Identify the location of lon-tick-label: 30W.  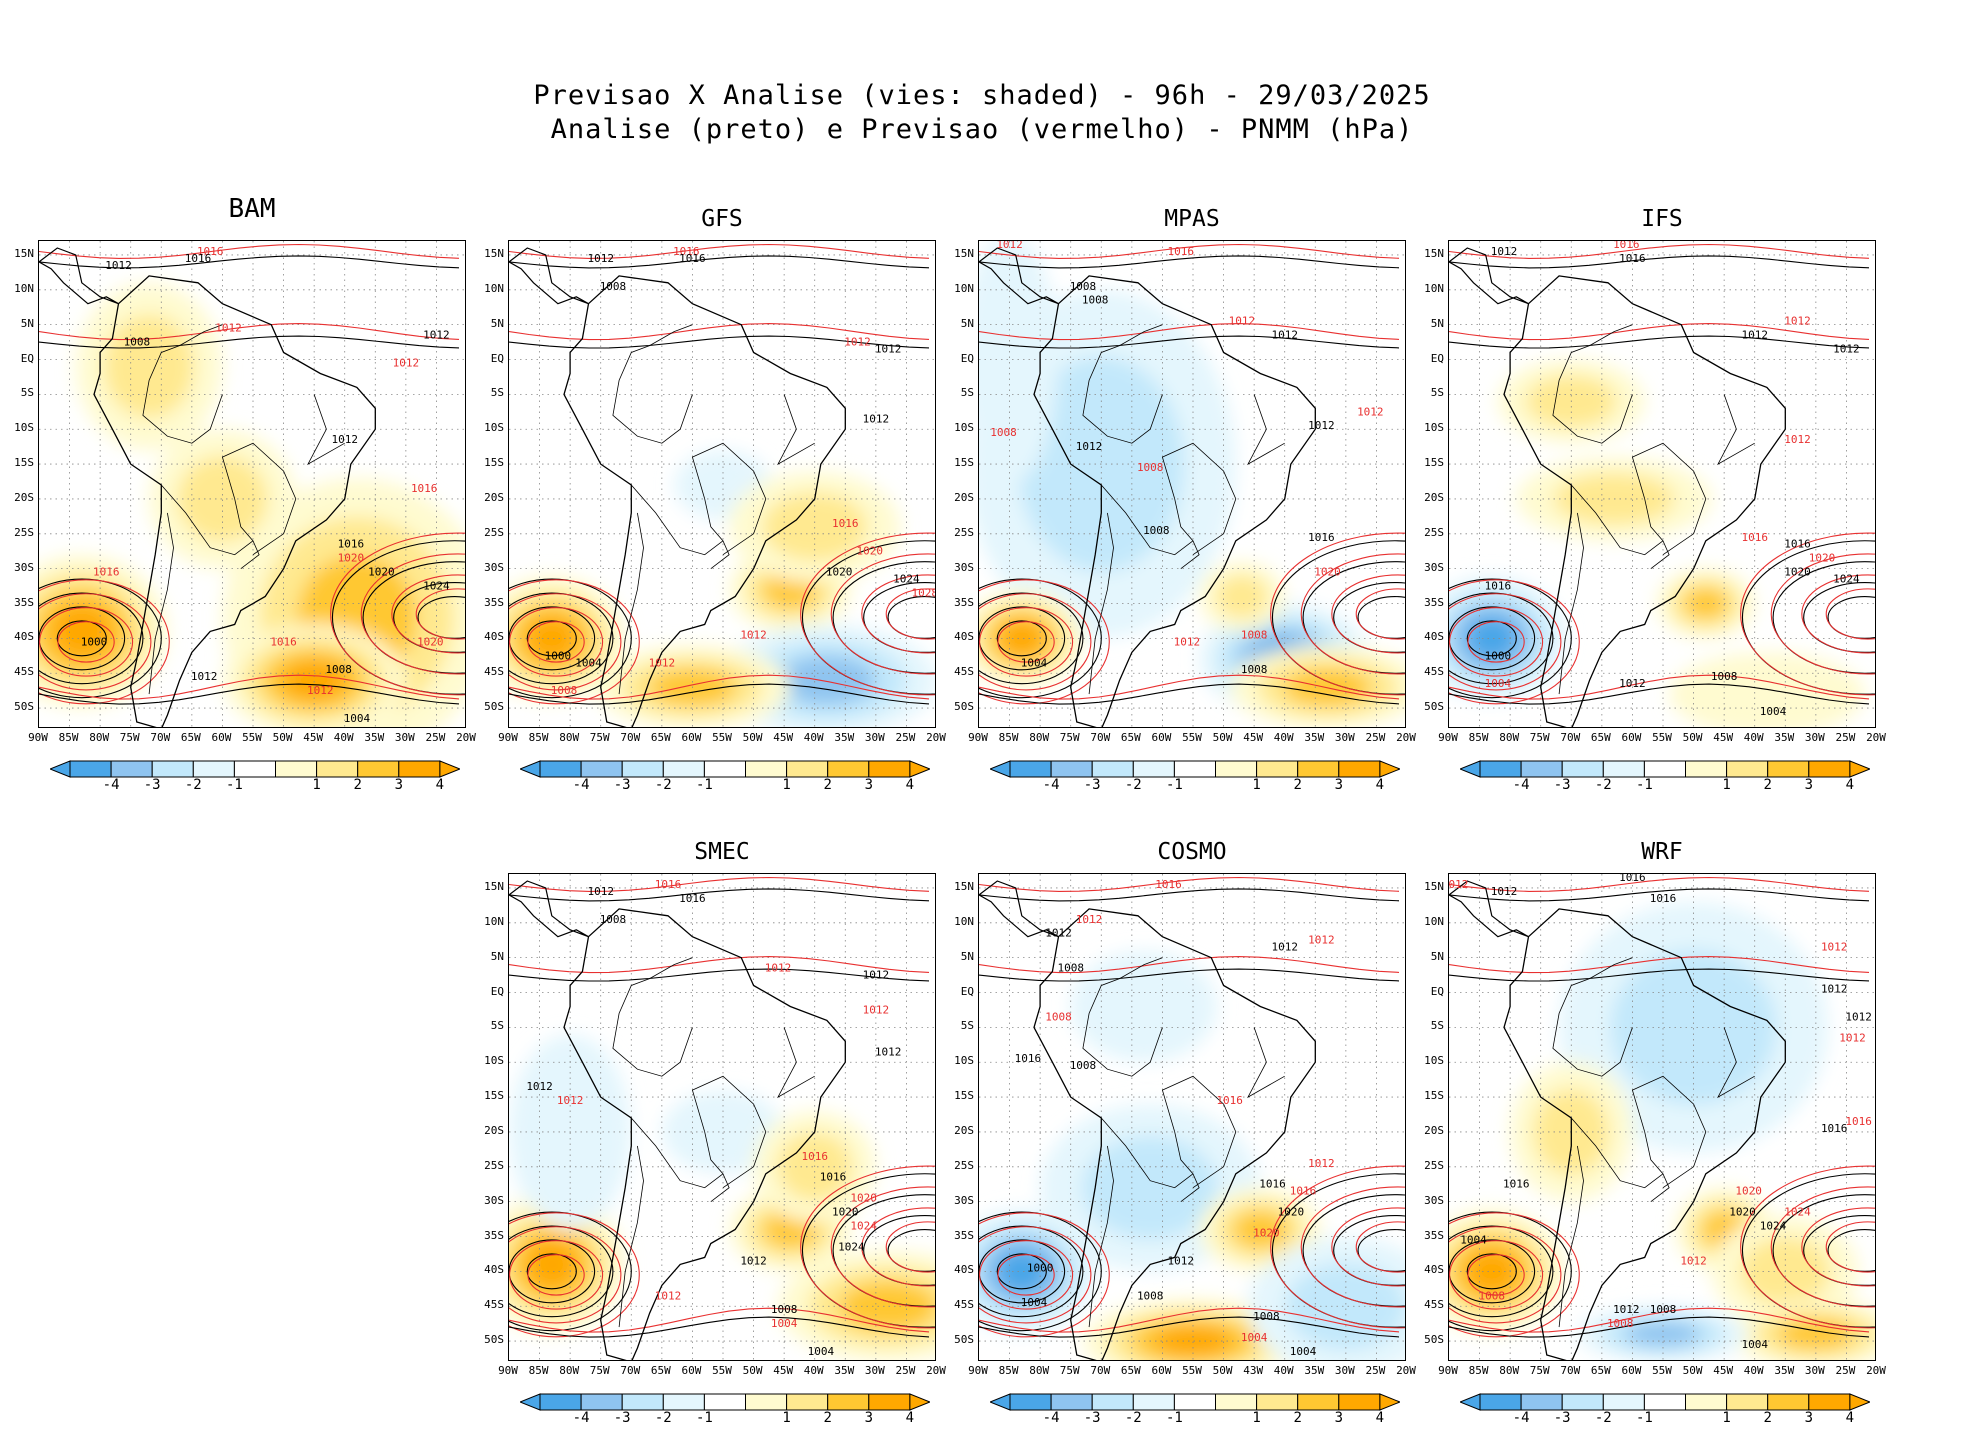
(1814, 737).